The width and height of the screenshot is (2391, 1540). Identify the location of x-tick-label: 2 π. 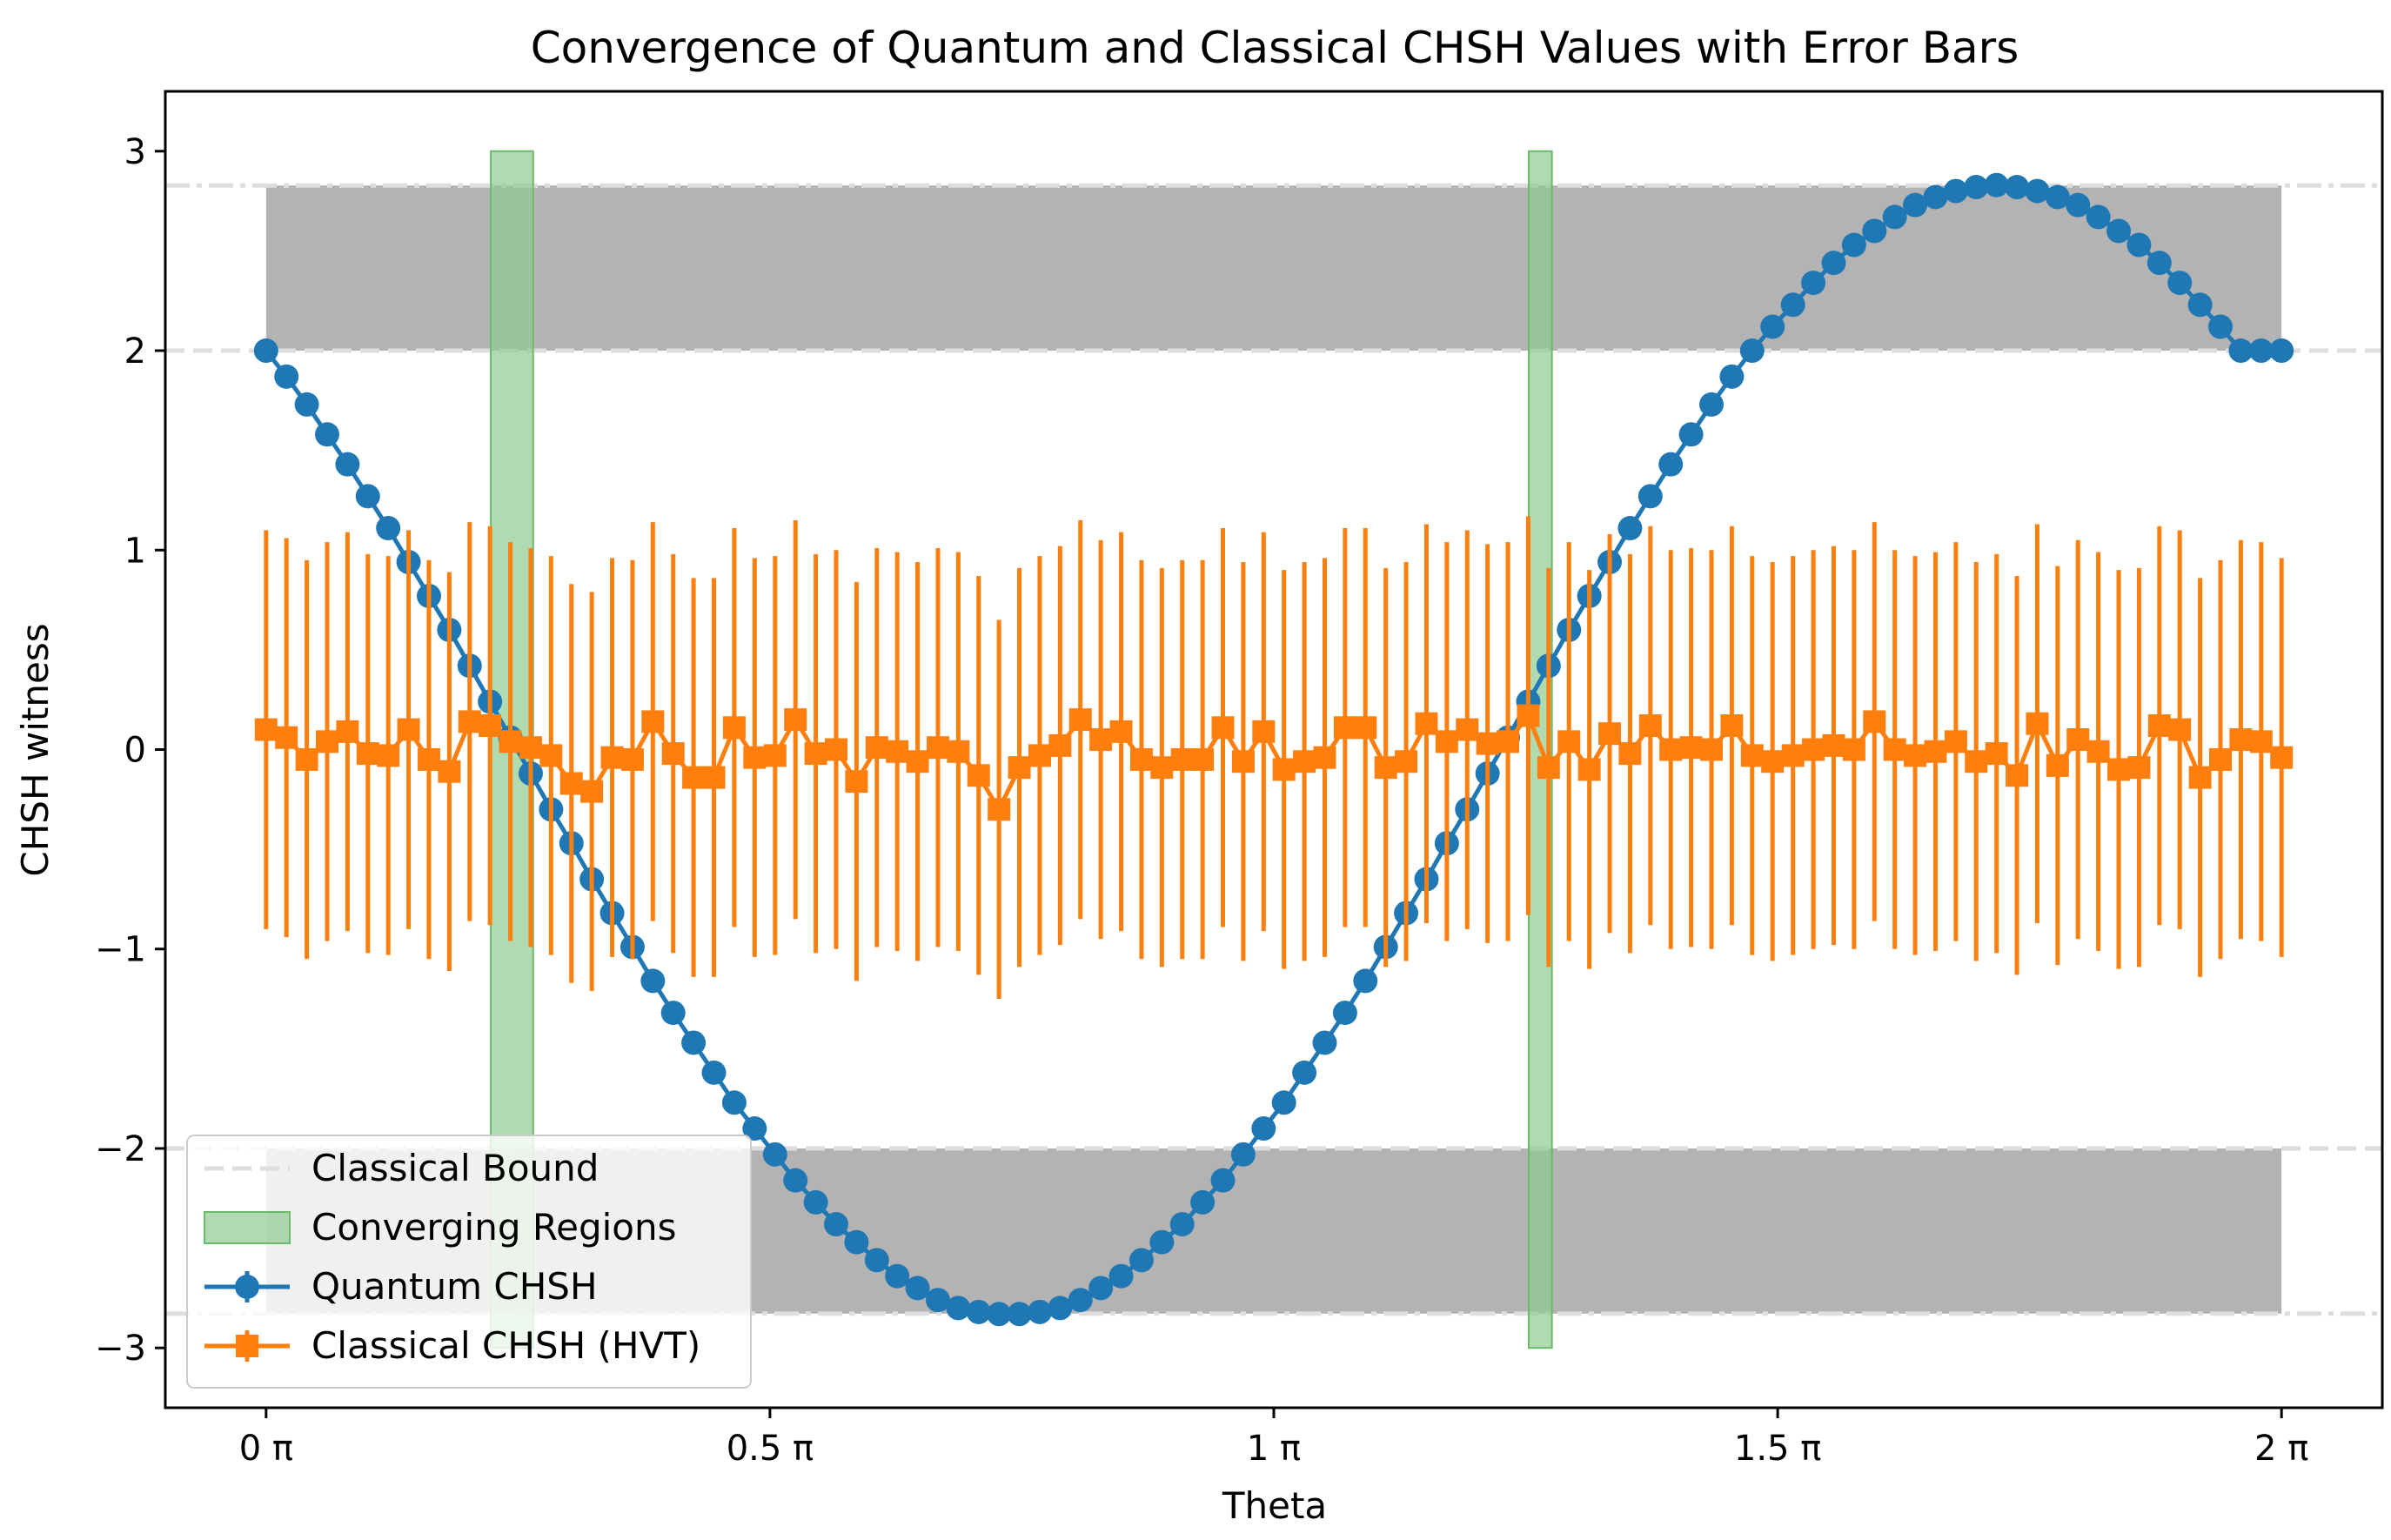
(2281, 1449).